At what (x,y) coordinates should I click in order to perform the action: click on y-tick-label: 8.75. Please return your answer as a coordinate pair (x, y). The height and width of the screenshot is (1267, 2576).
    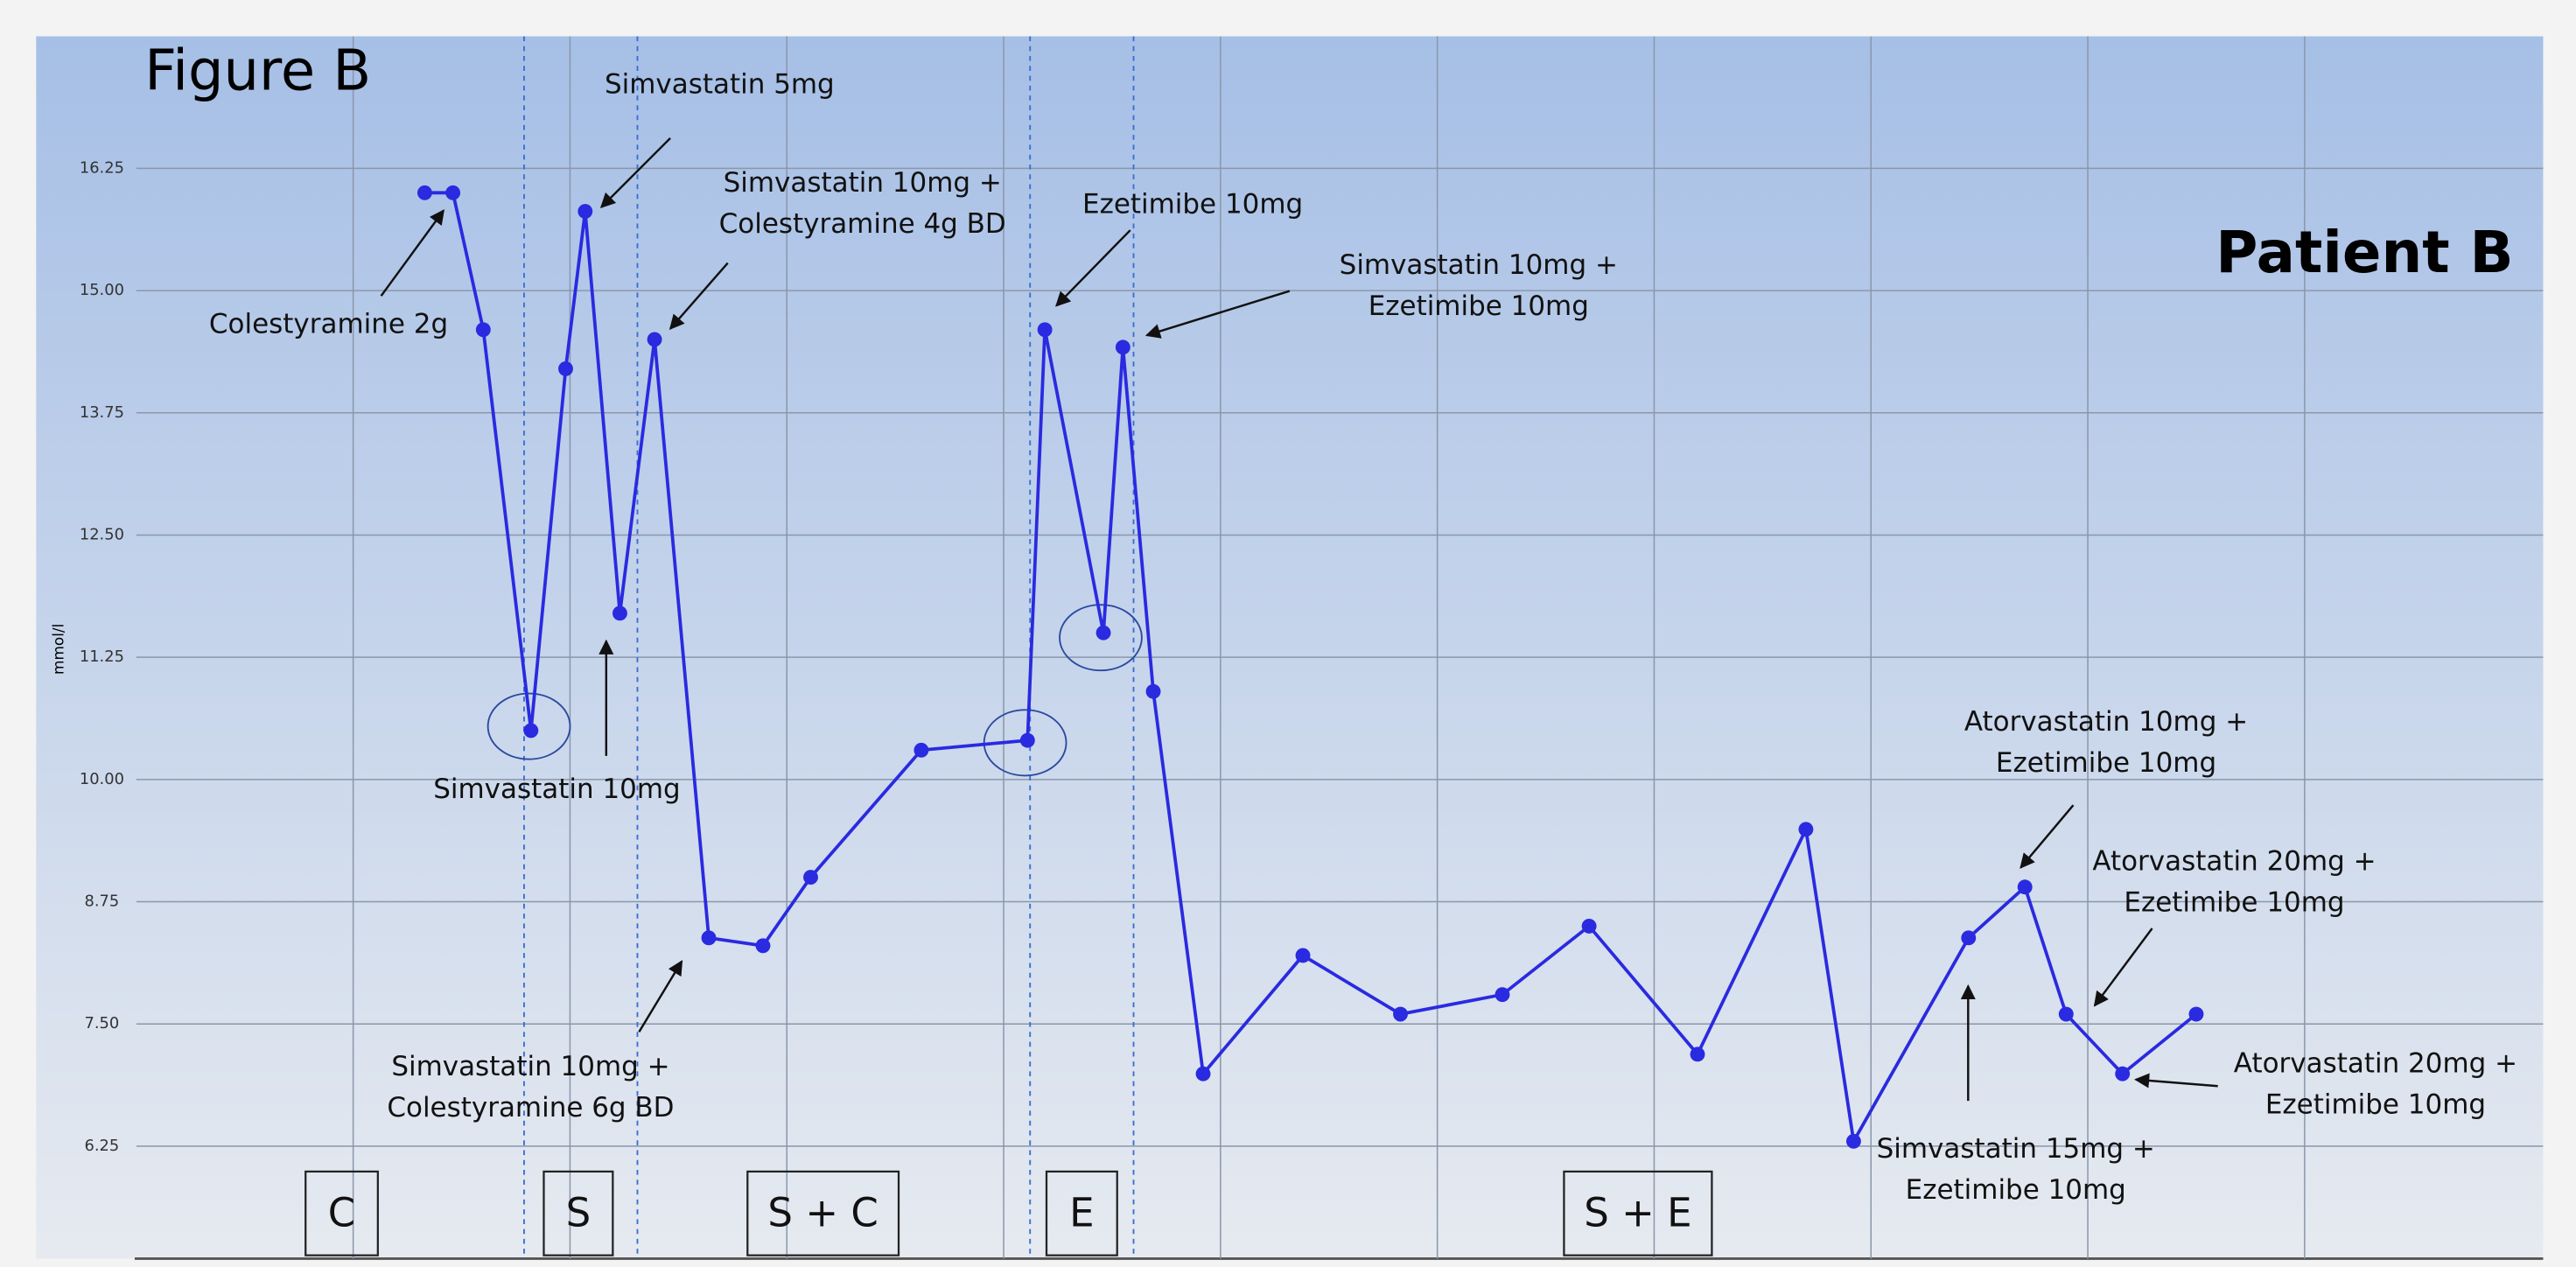
    Looking at the image, I should click on (102, 901).